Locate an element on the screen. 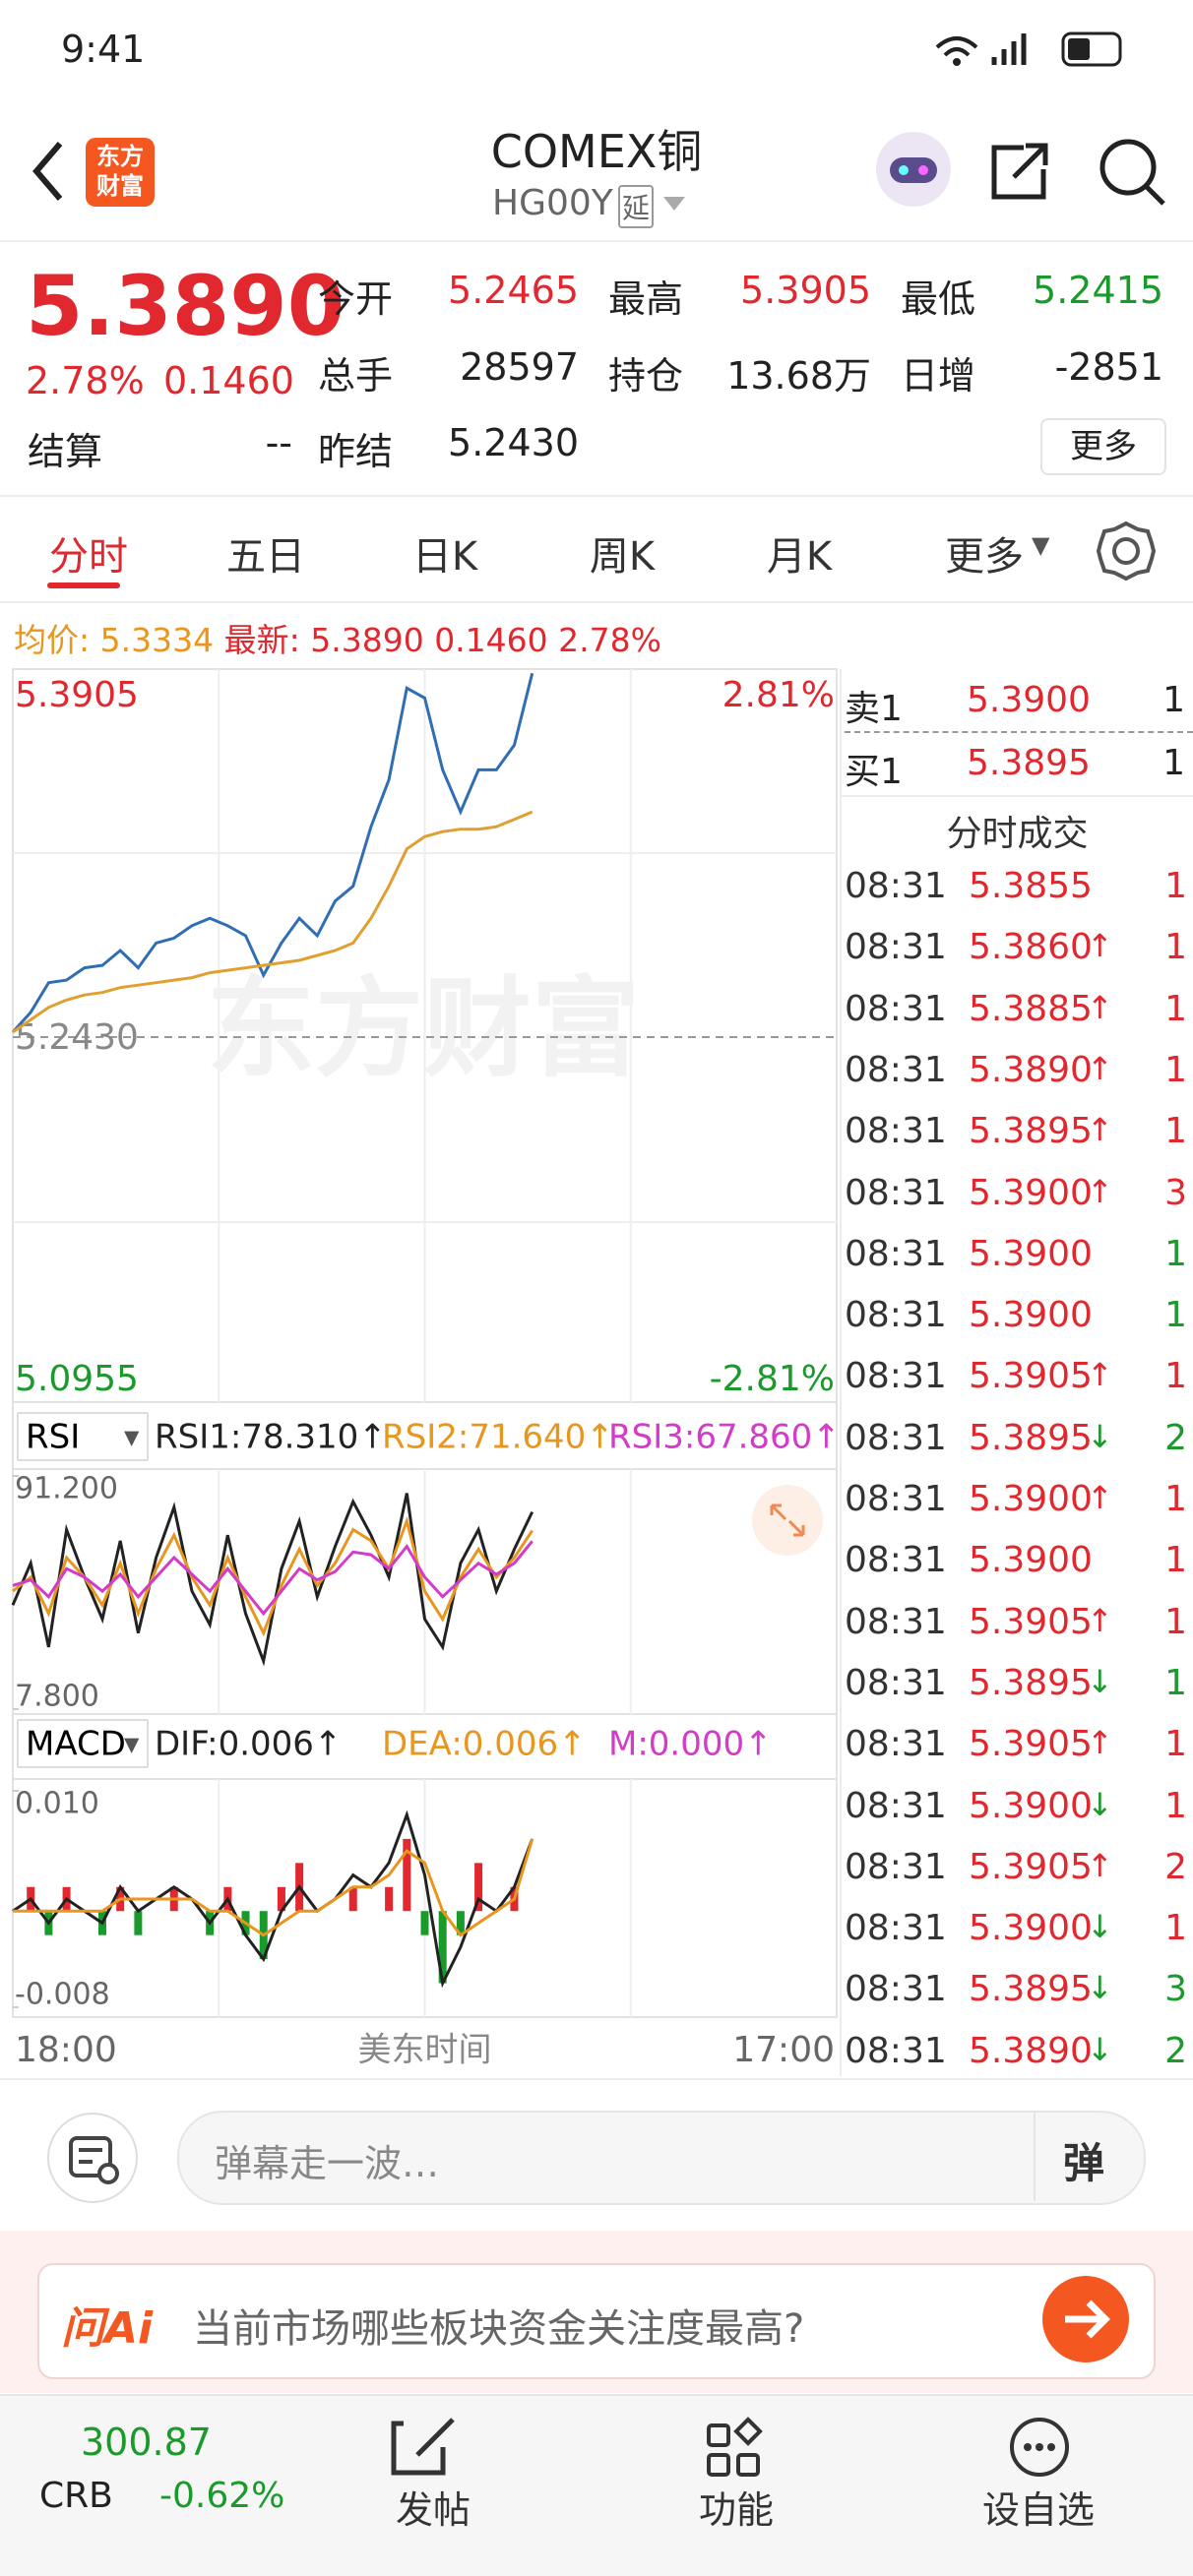 The width and height of the screenshot is (1193, 2576). bottom-nav is located at coordinates (596, 2485).